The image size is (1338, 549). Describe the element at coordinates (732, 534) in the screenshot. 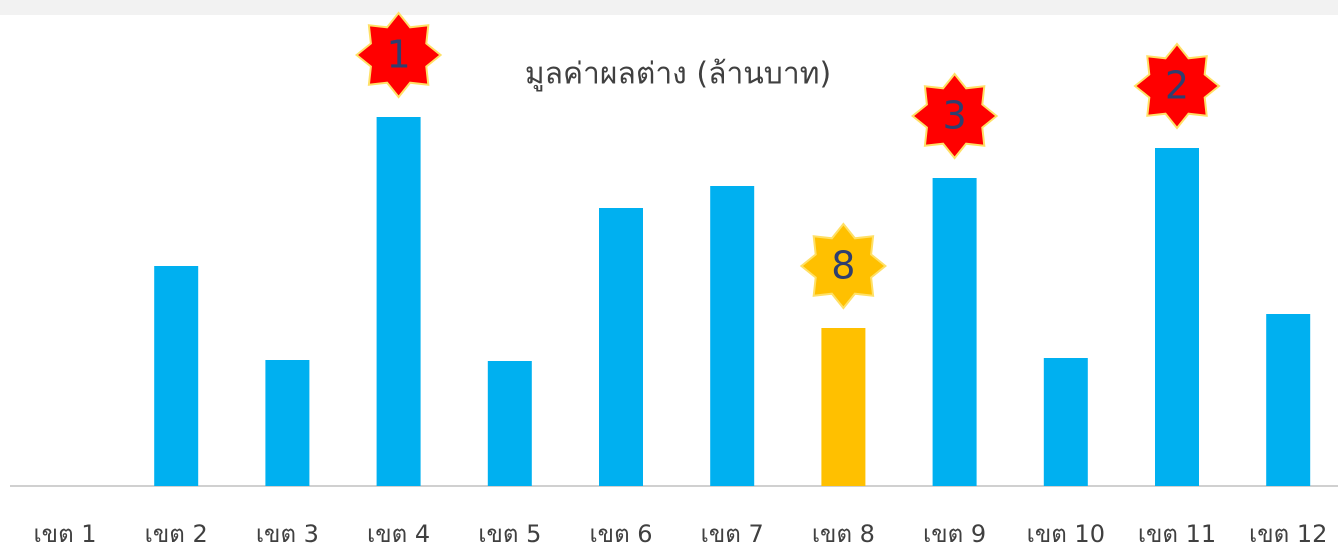

I see `x-tick-label: เขต 7` at that location.